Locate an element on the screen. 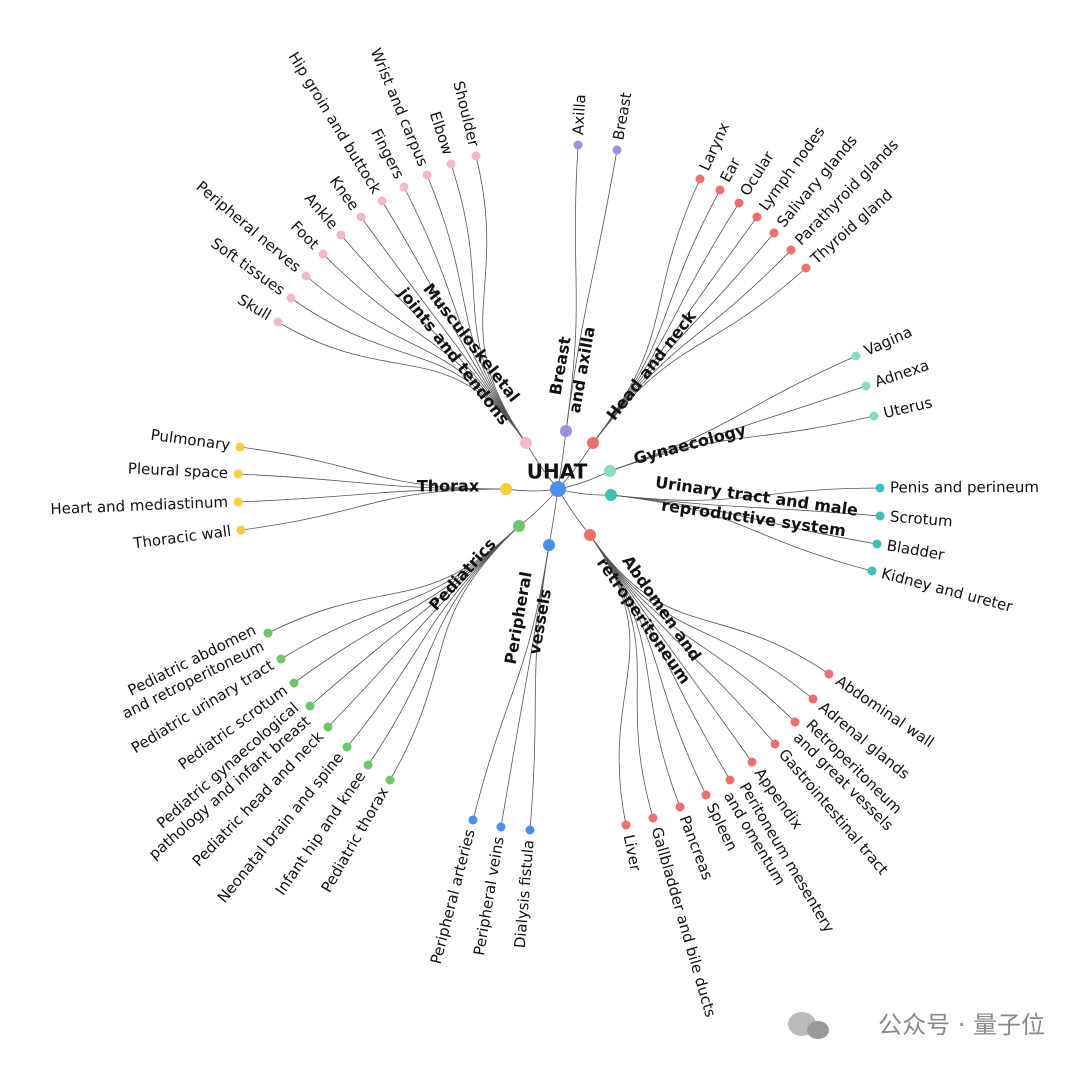 This screenshot has width=1080, height=1070. leaf-text: Ear is located at coordinates (730, 169).